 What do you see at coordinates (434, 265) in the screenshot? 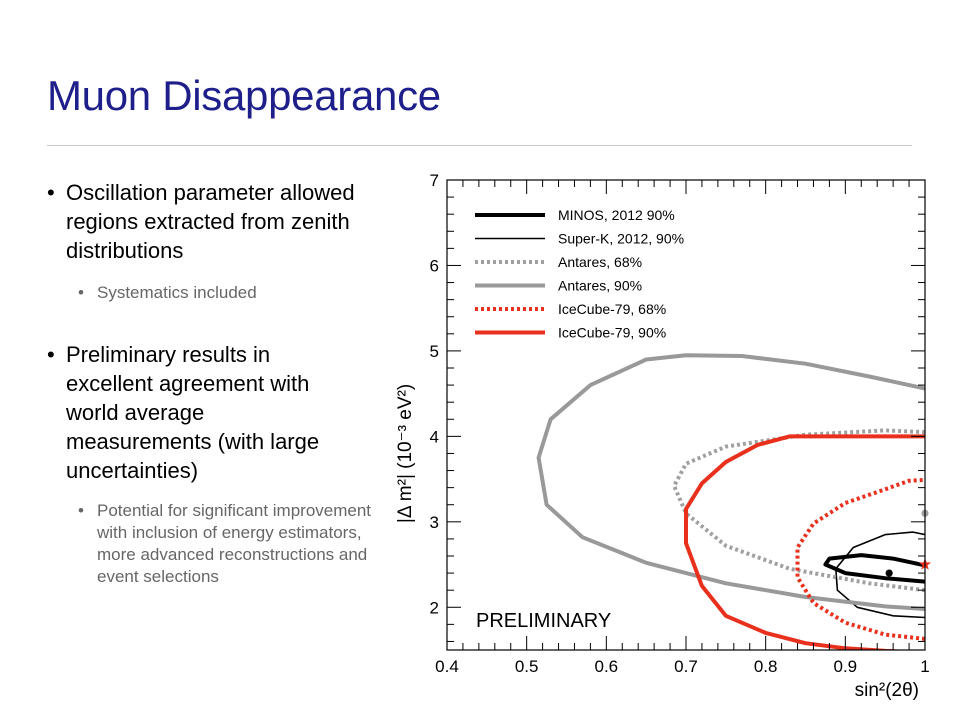
I see `y-tick-label: 6` at bounding box center [434, 265].